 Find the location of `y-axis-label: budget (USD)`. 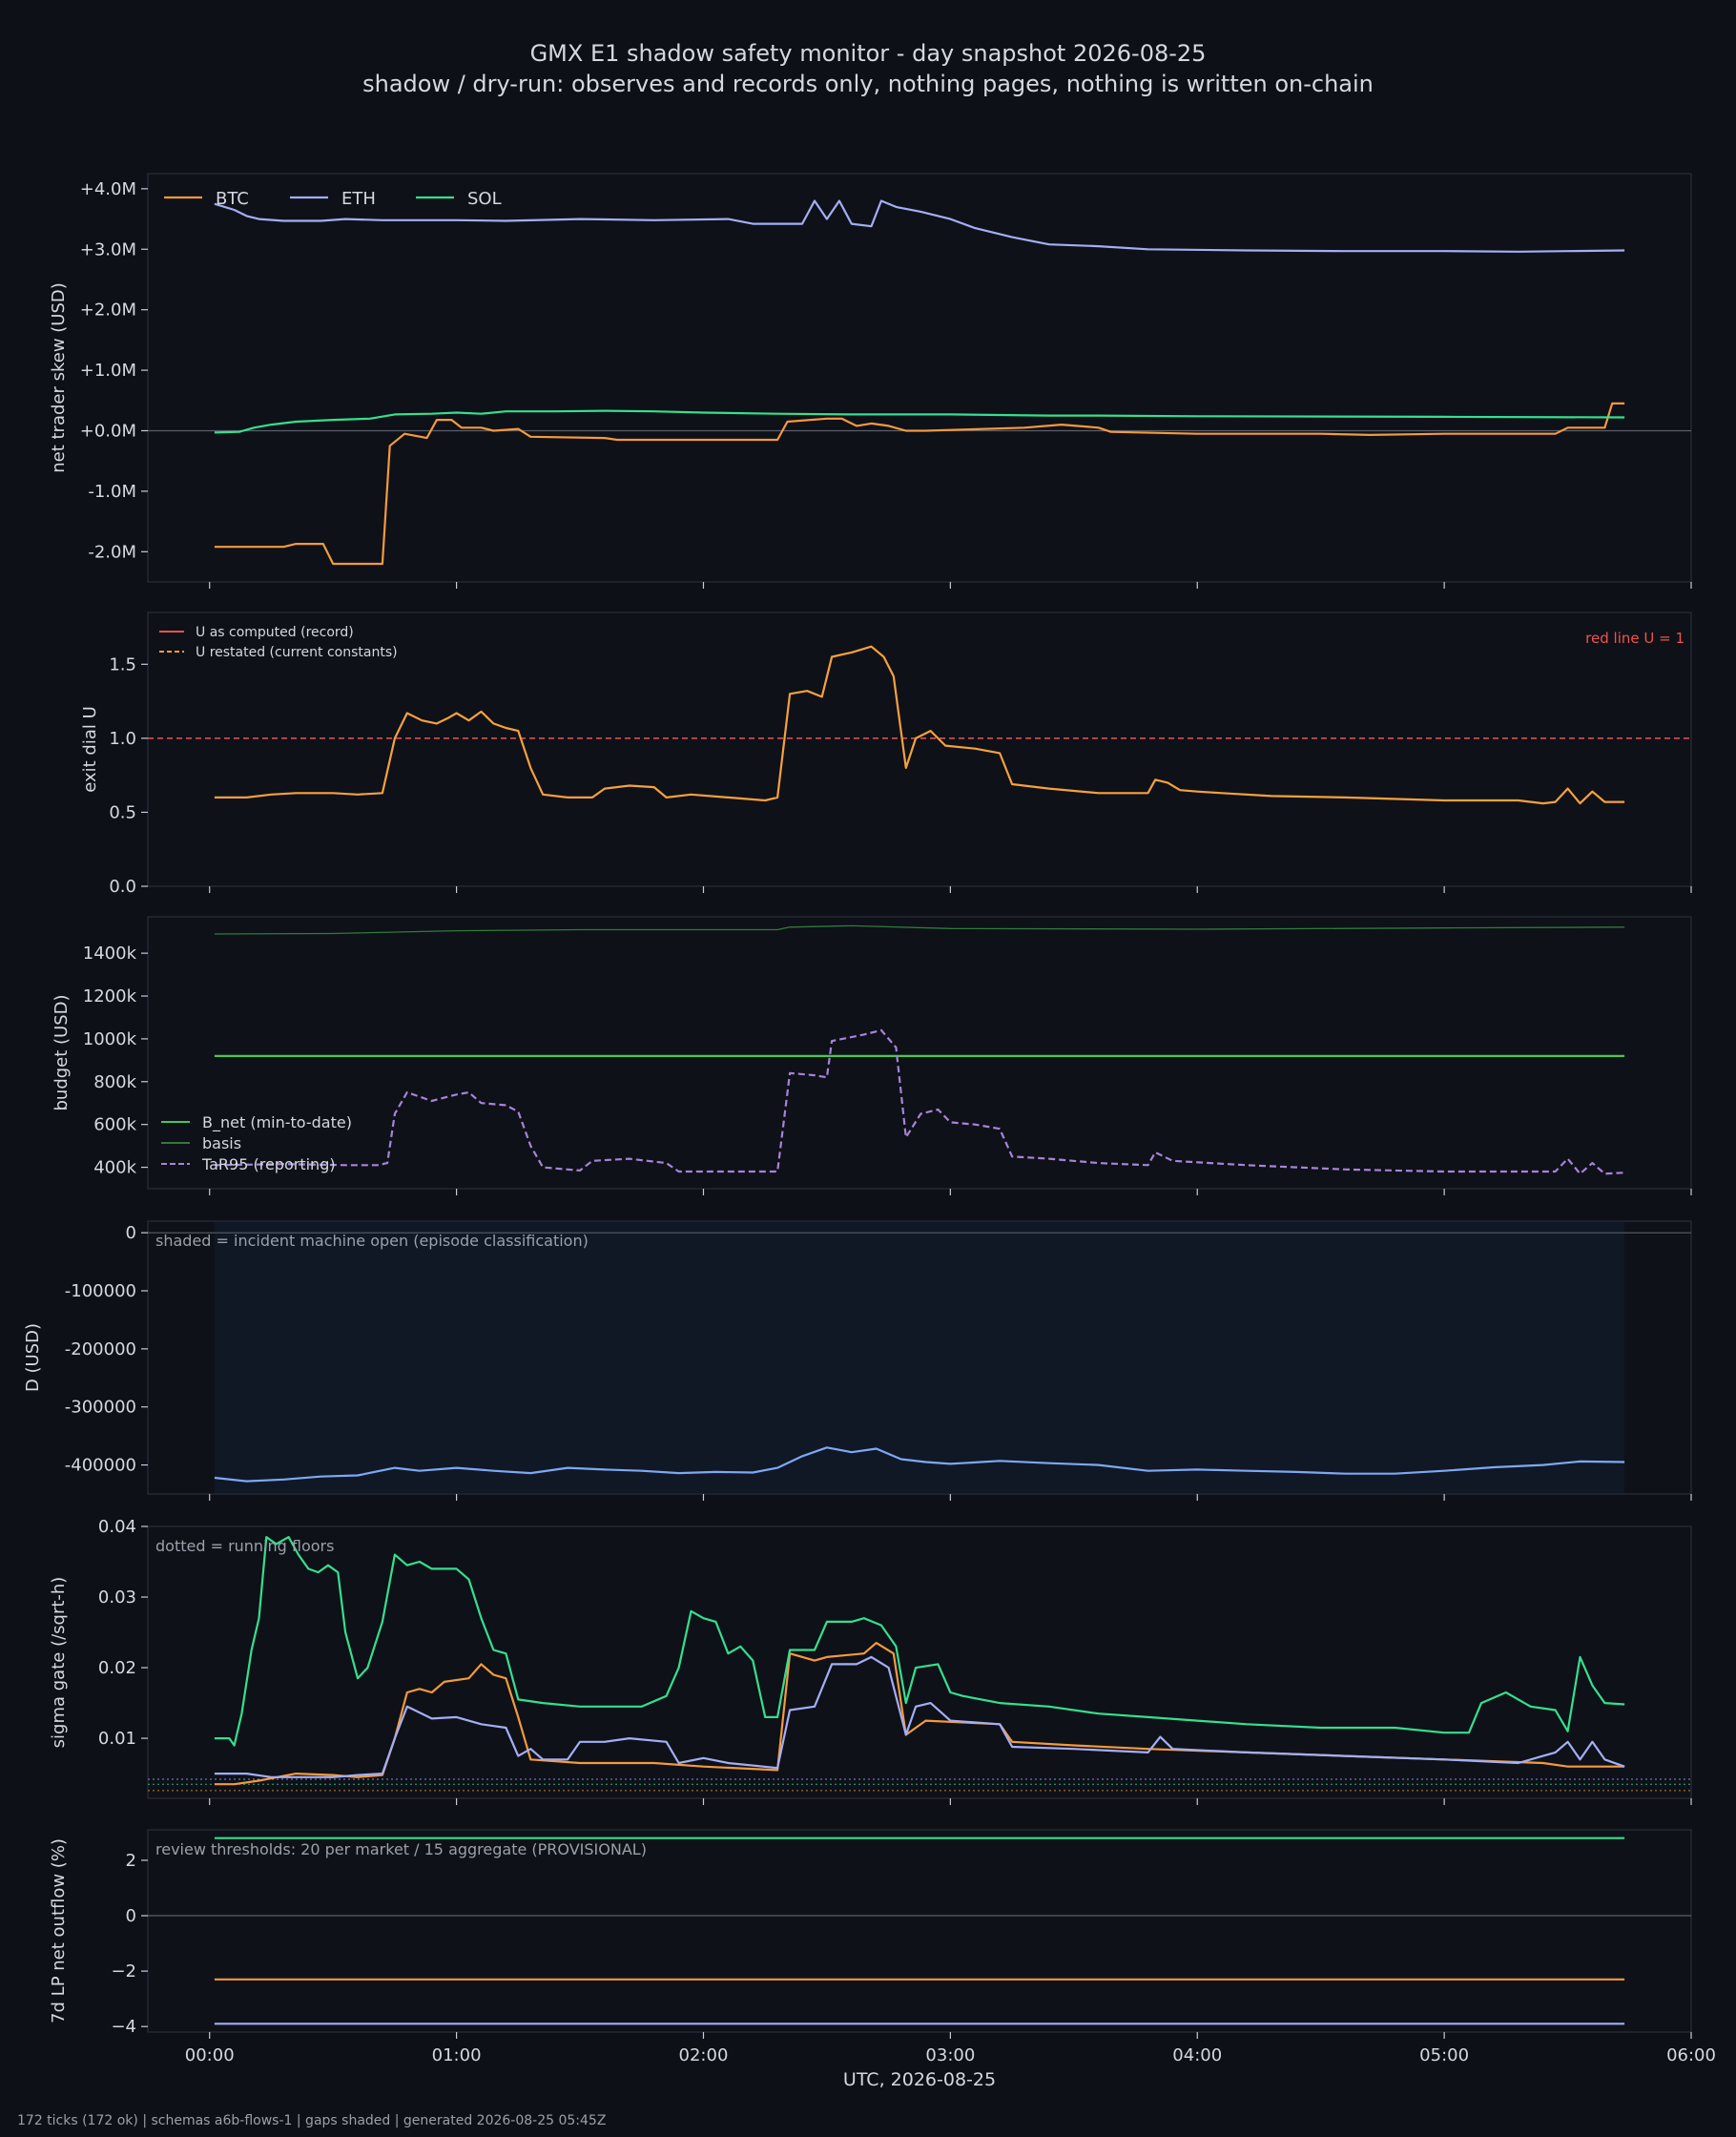

y-axis-label: budget (USD) is located at coordinates (62, 1052).